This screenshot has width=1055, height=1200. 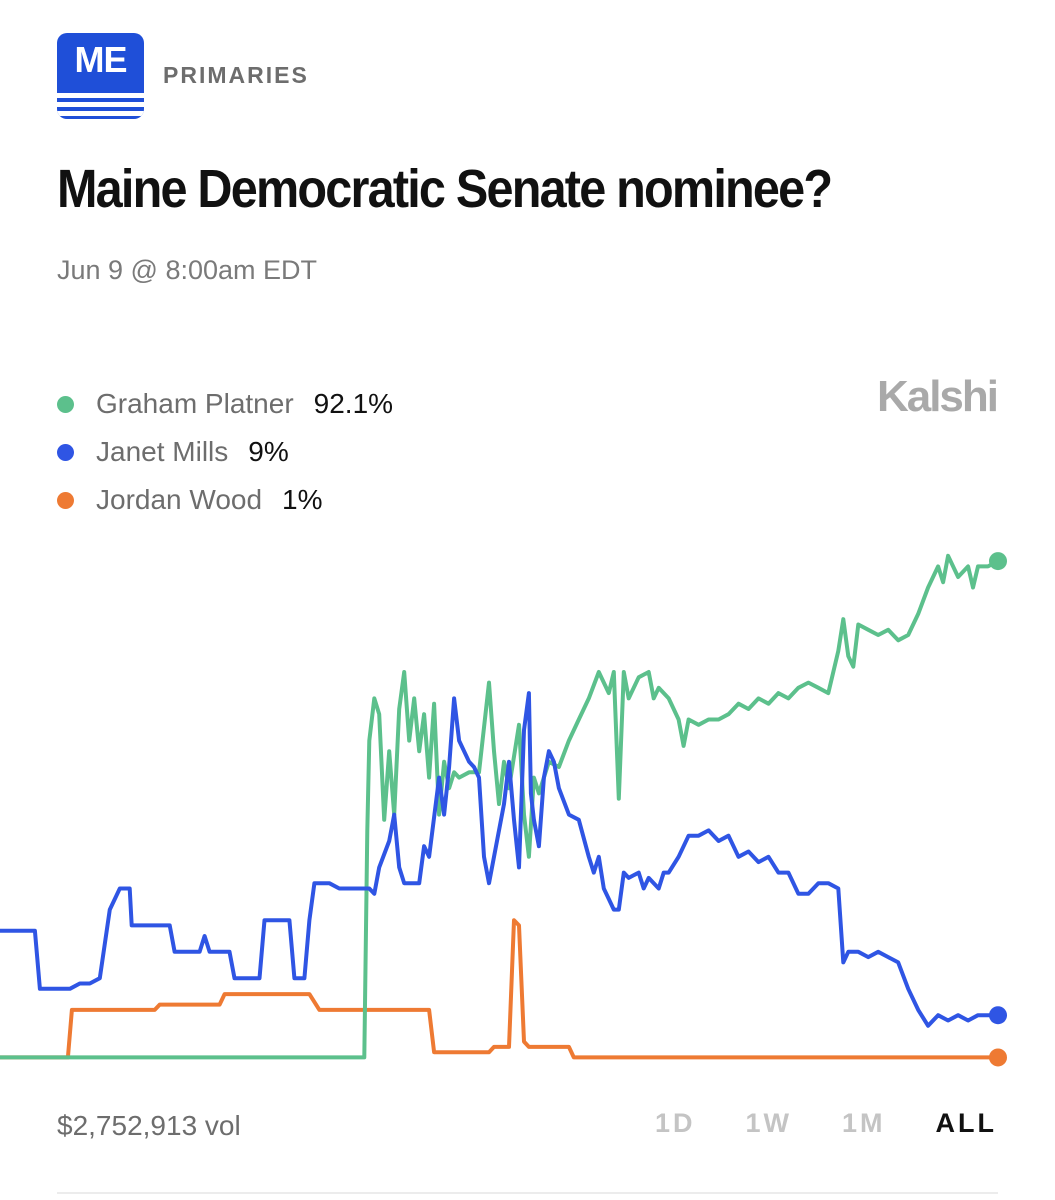 I want to click on series-end-dot-janet-mills, so click(x=998, y=1015).